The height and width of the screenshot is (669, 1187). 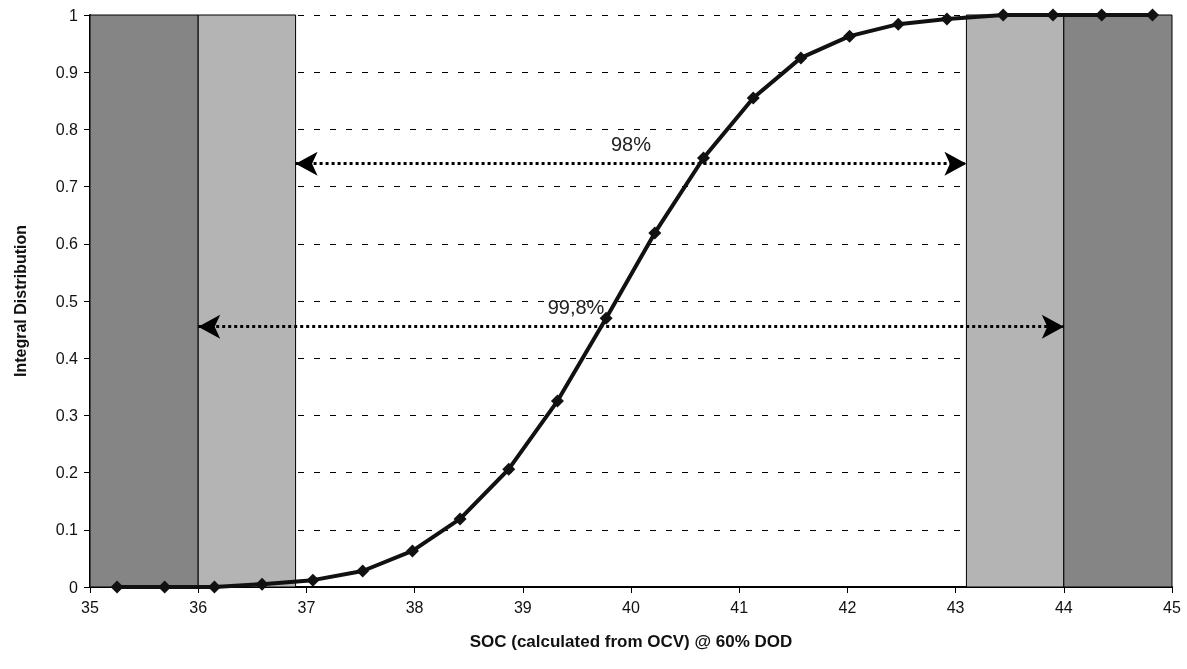 What do you see at coordinates (90, 607) in the screenshot?
I see `x-tick-label: 35` at bounding box center [90, 607].